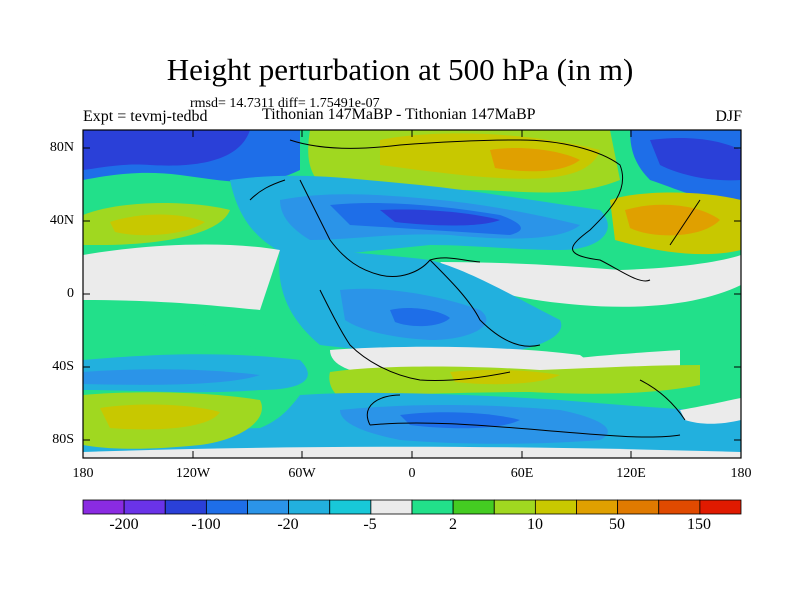 This screenshot has width=800, height=600. Describe the element at coordinates (83, 473) in the screenshot. I see `lon-tick-180w: 180` at that location.